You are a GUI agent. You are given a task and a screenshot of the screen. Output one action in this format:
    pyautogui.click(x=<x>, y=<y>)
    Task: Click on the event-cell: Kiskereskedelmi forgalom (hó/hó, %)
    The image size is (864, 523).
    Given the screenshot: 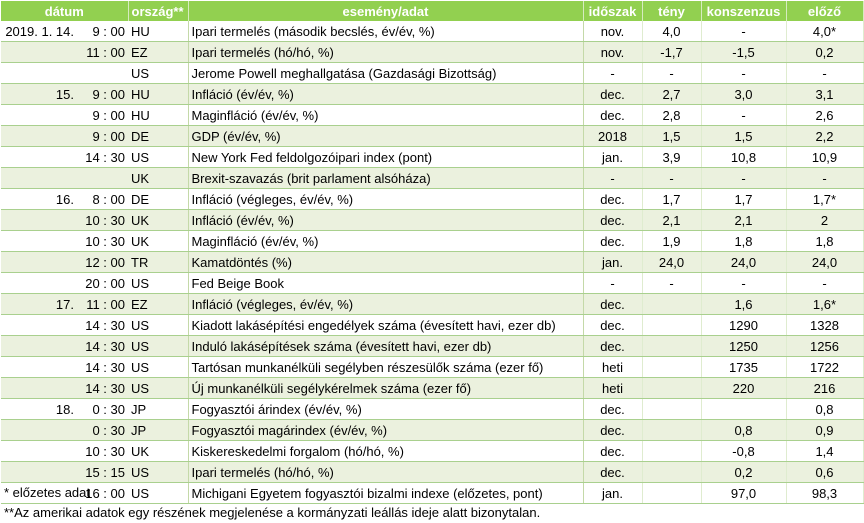 What is the action you would take?
    pyautogui.click(x=386, y=451)
    